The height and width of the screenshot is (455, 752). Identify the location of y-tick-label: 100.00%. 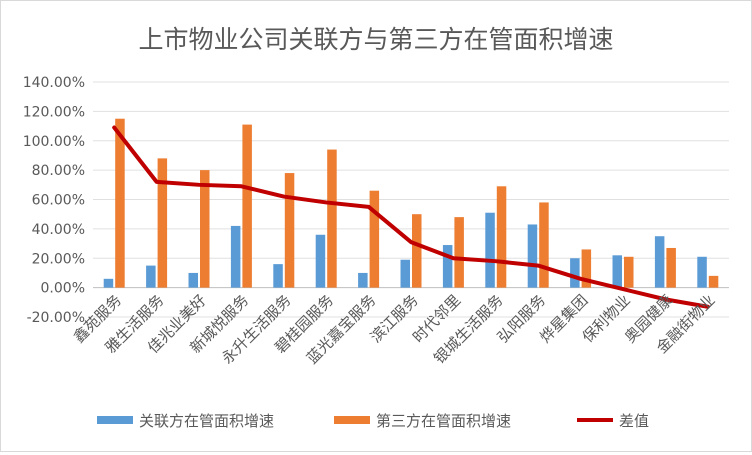
(54, 142).